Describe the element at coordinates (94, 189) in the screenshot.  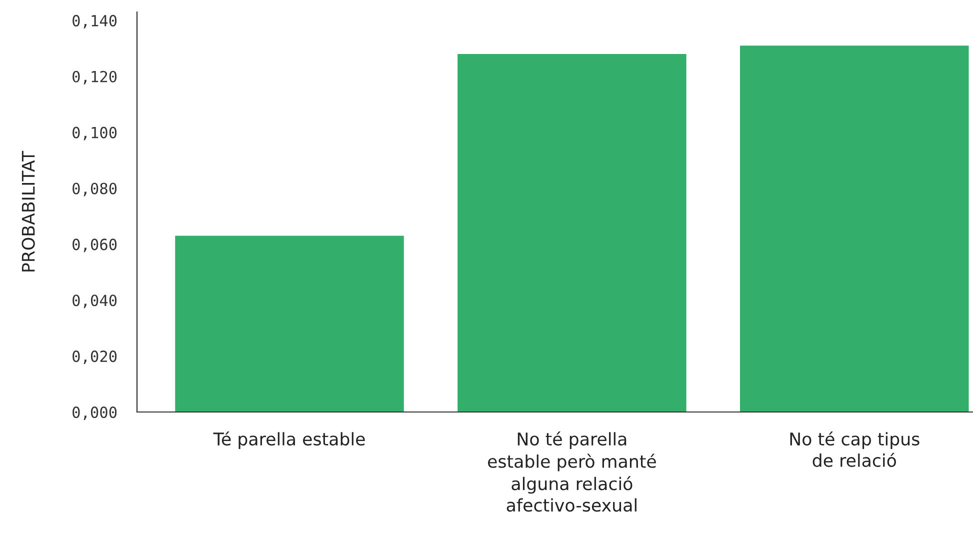
I see `y-tick-label: 0,080` at that location.